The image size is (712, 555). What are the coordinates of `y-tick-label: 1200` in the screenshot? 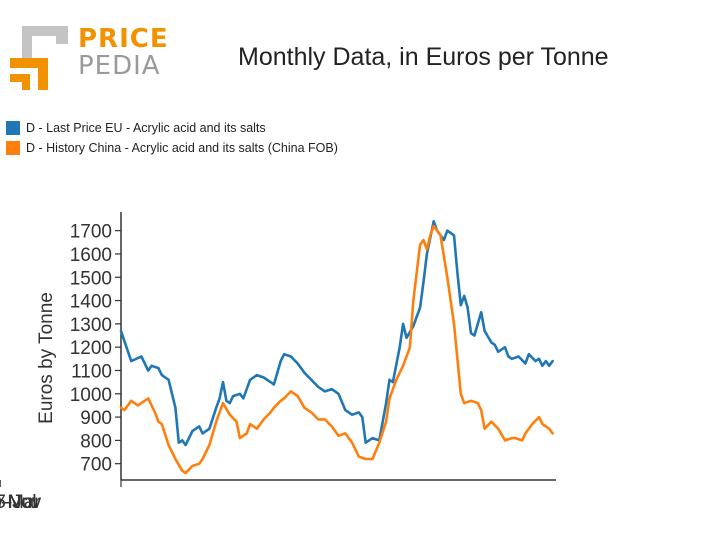 It's located at (91, 348).